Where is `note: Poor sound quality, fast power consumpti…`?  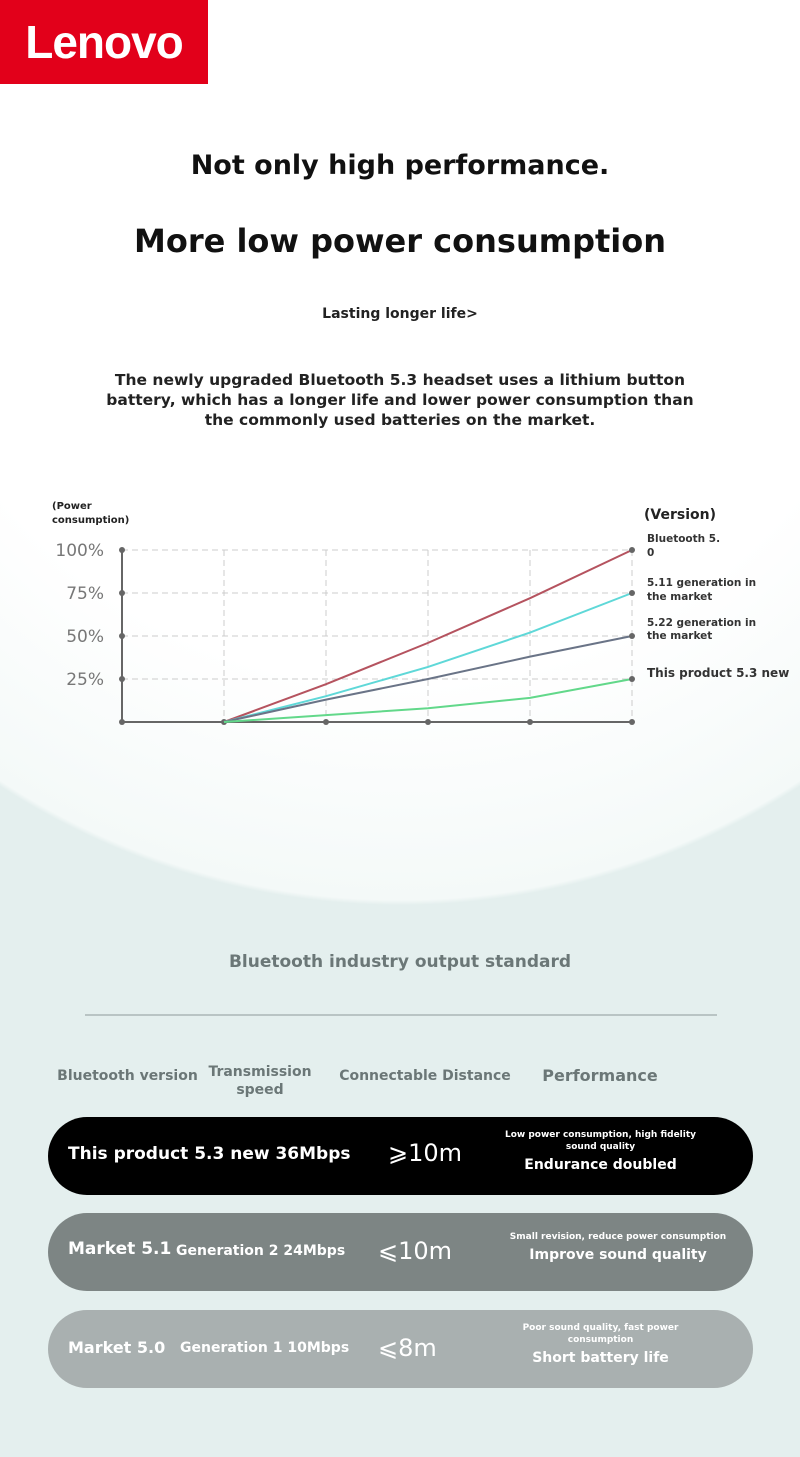
note: Poor sound quality, fast power consumpti… is located at coordinates (600, 1334).